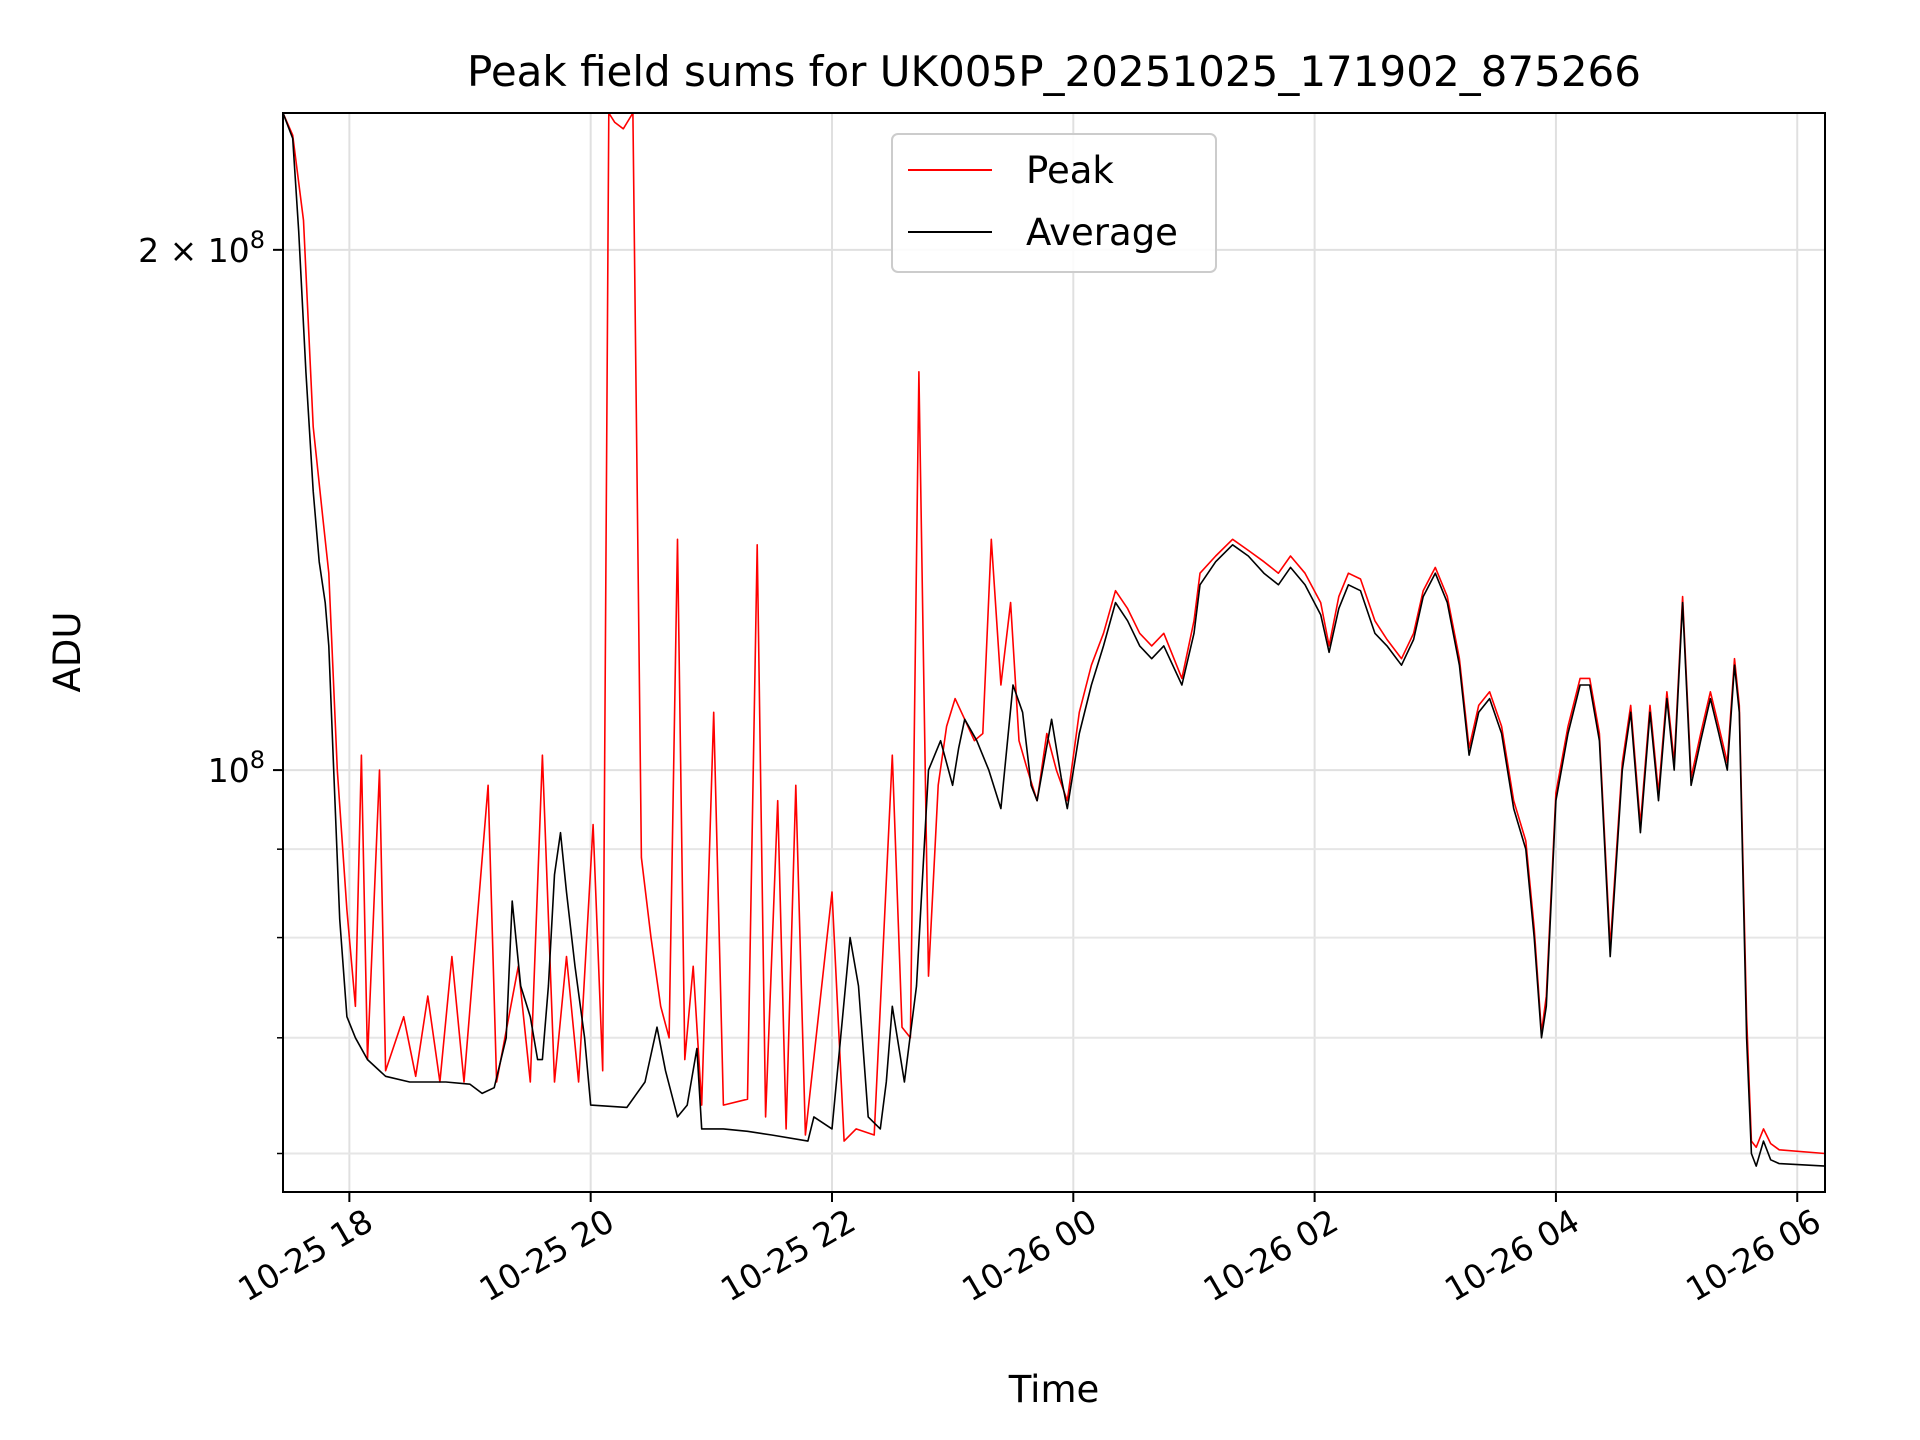  I want to click on legend-average-label: Average, so click(1102, 232).